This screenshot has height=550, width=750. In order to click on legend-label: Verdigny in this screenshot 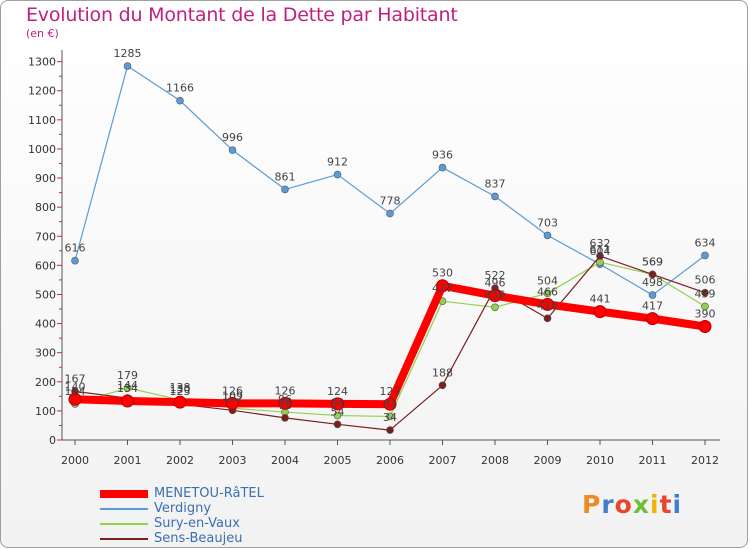, I will do `click(183, 508)`.